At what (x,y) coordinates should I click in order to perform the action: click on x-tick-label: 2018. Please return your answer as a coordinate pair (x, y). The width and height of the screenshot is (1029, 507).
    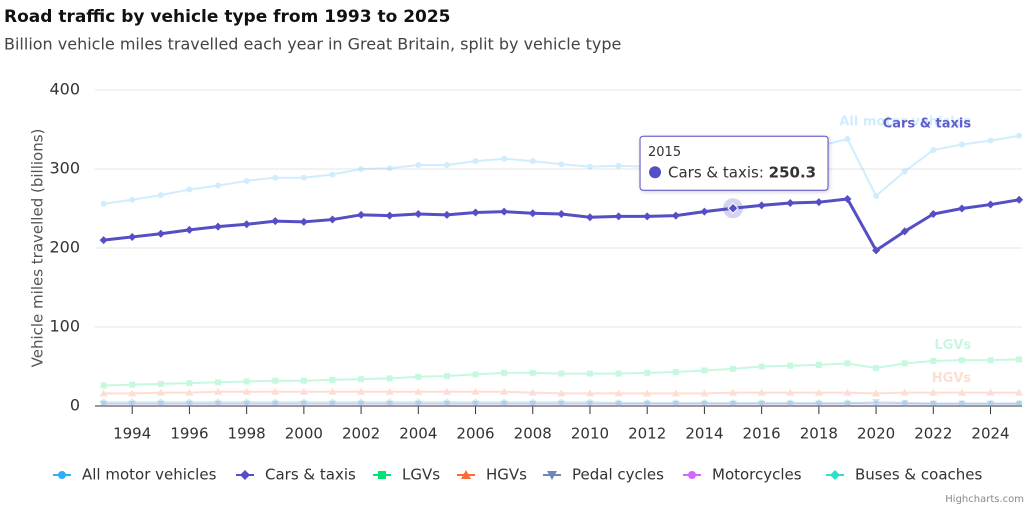
    Looking at the image, I should click on (819, 434).